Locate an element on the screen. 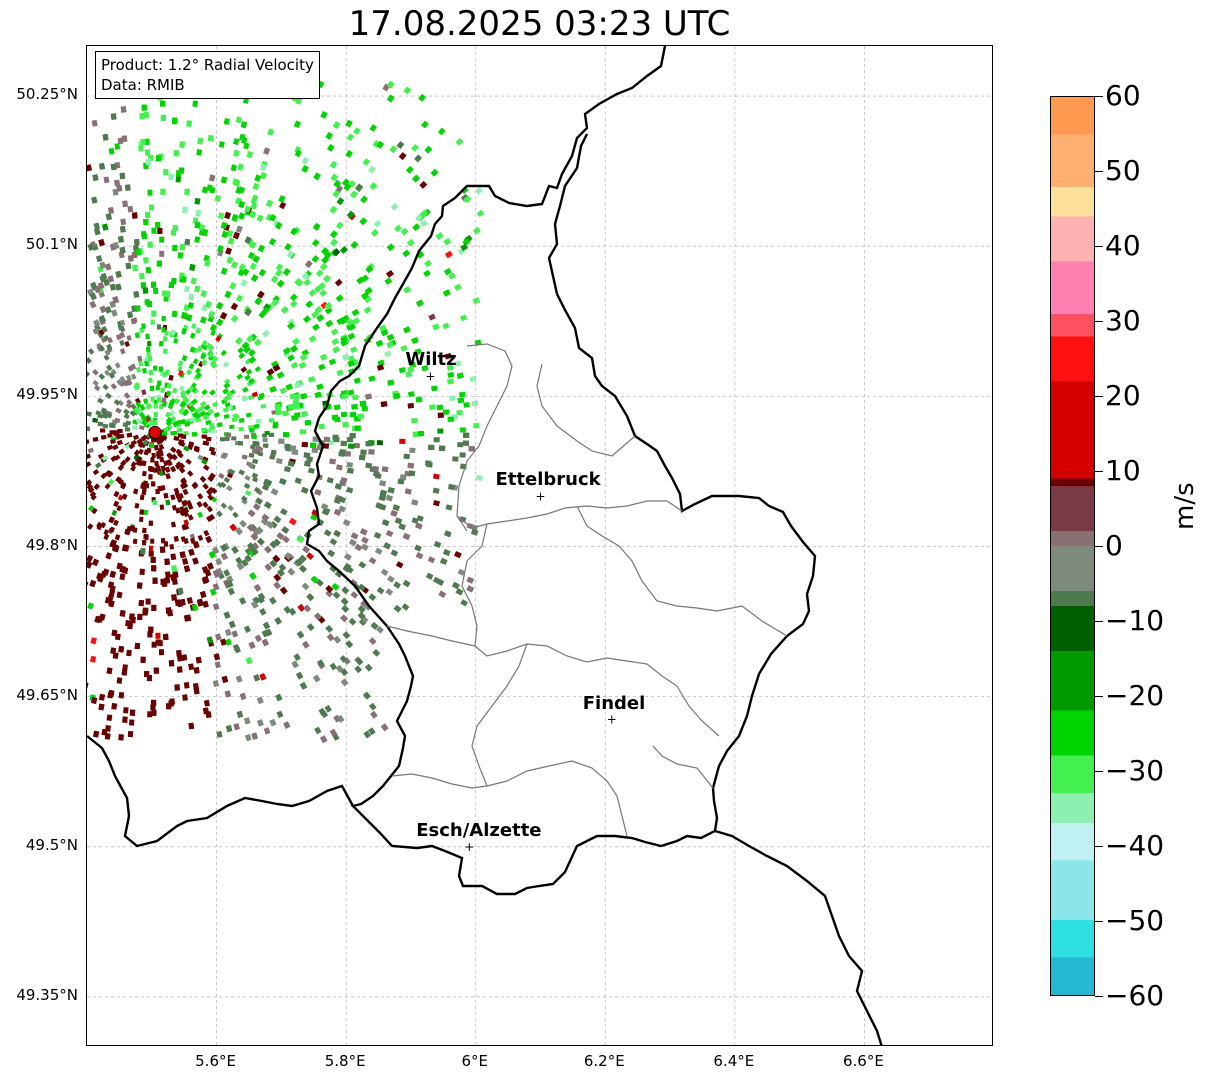 The image size is (1207, 1081). city-marker: + is located at coordinates (469, 847).